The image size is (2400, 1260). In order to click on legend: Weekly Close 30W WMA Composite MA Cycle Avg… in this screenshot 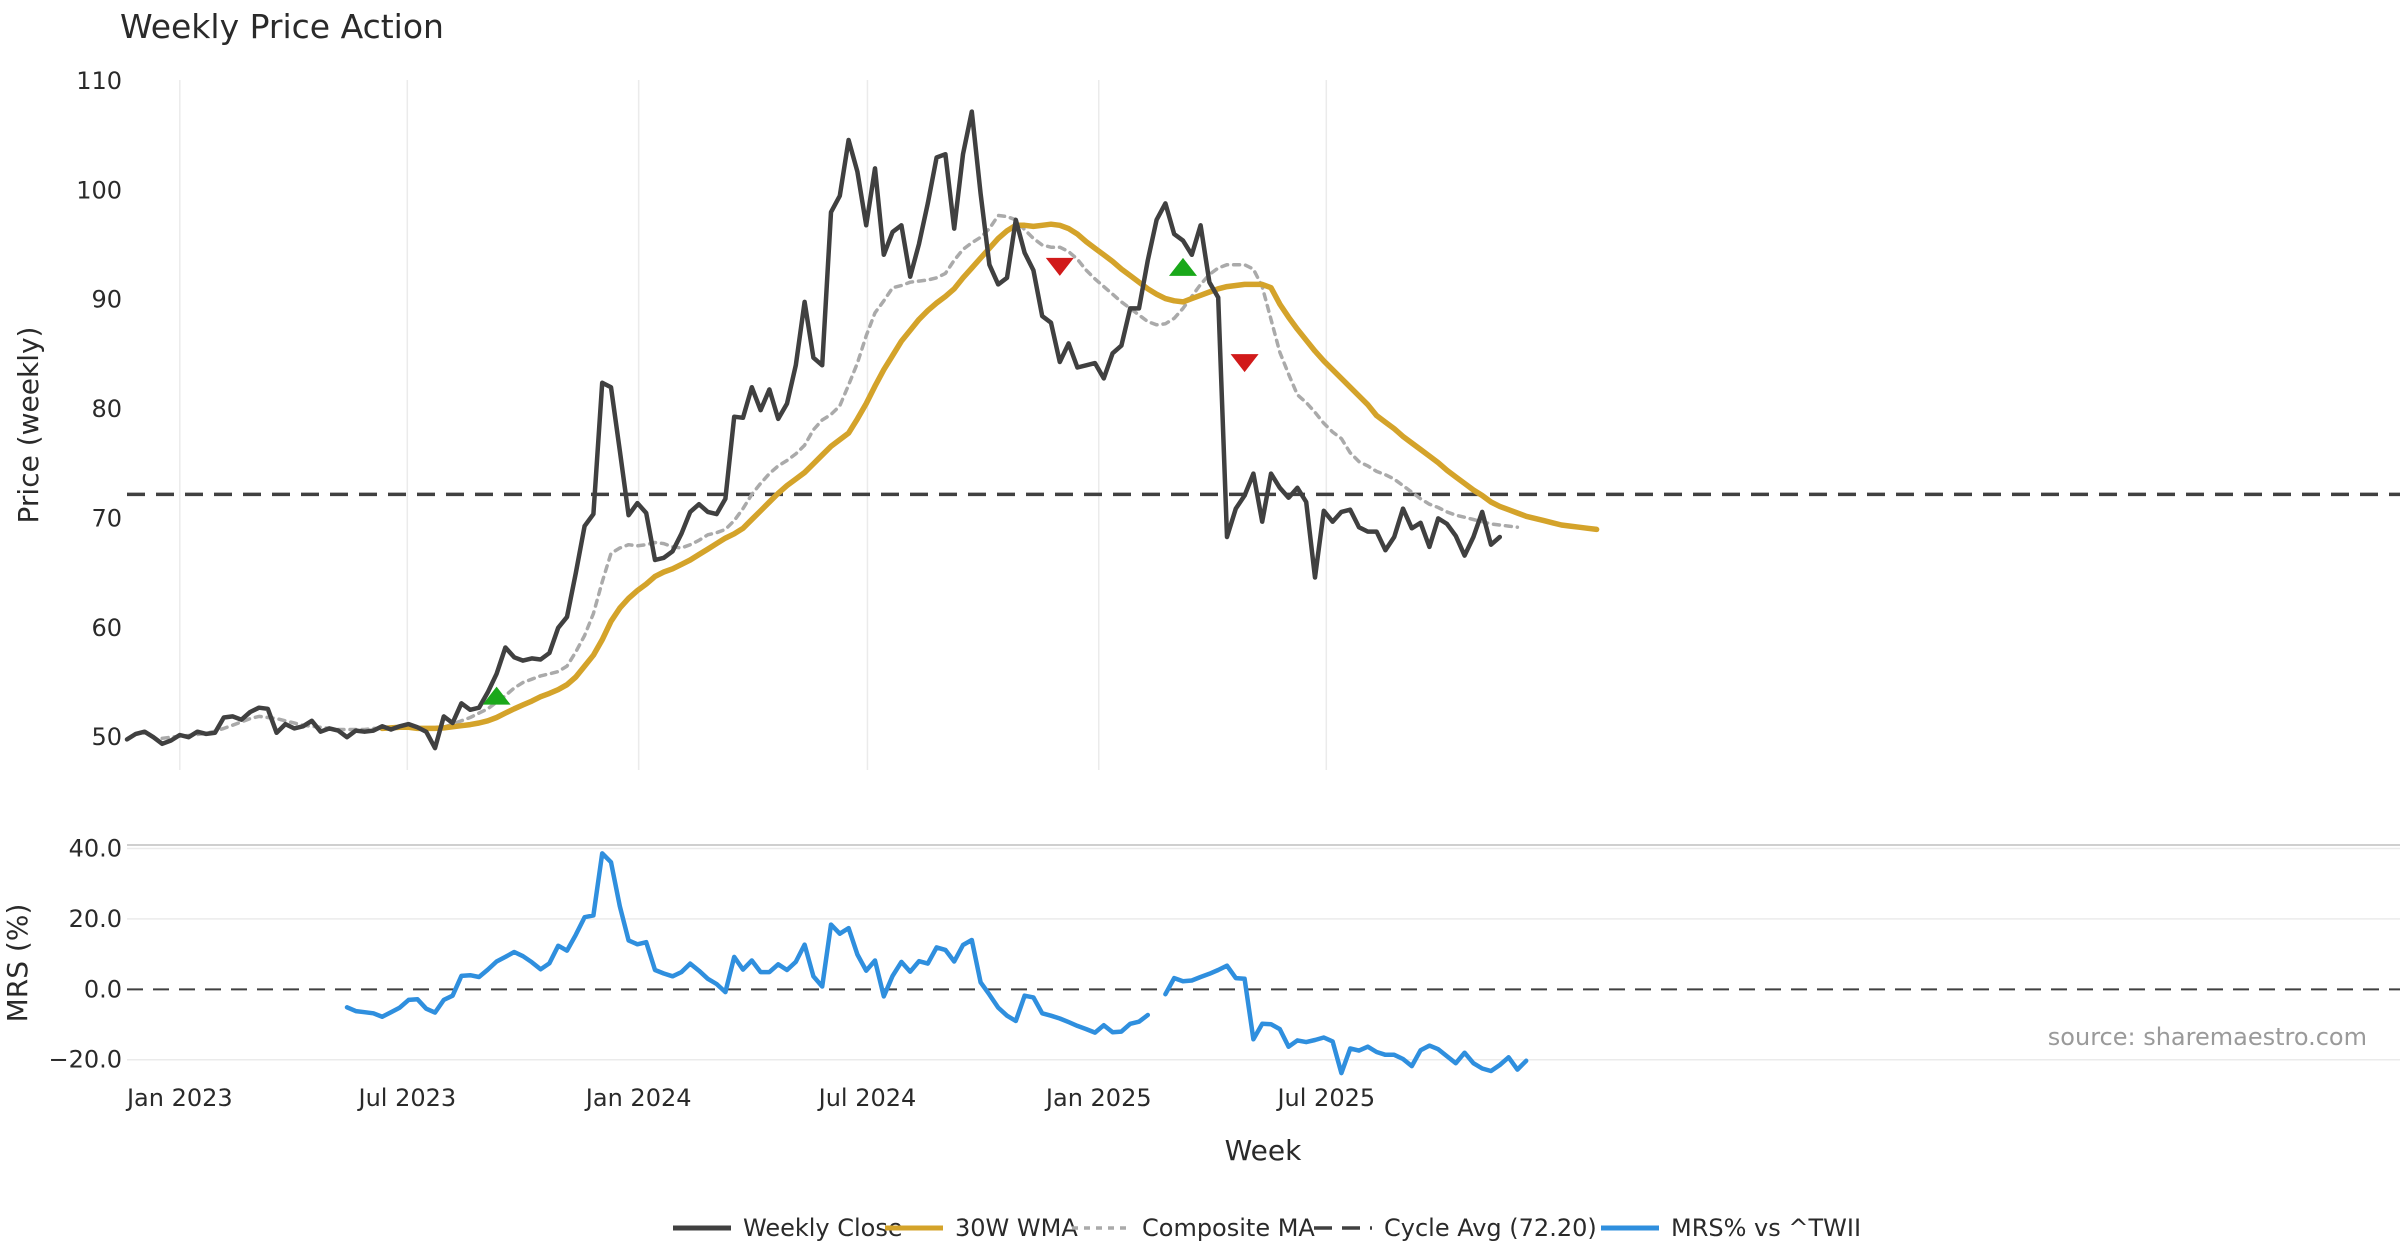, I will do `click(1267, 1228)`.